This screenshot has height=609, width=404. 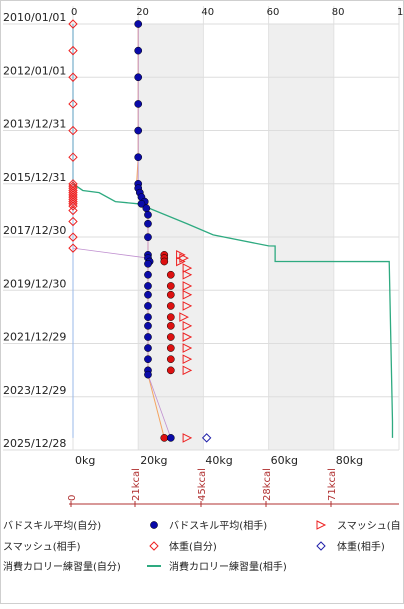 I want to click on calorie-axis-tick-label: 45kcal, so click(x=202, y=484).